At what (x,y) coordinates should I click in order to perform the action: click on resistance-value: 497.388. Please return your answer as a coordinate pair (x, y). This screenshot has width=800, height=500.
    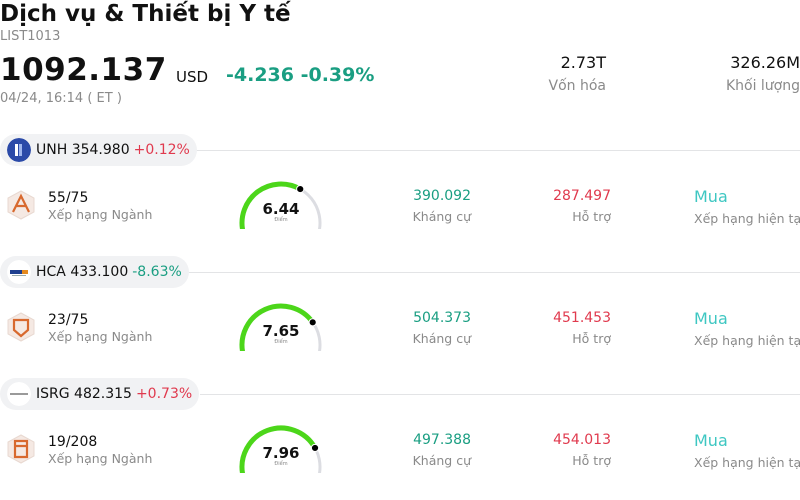
    Looking at the image, I should click on (442, 440).